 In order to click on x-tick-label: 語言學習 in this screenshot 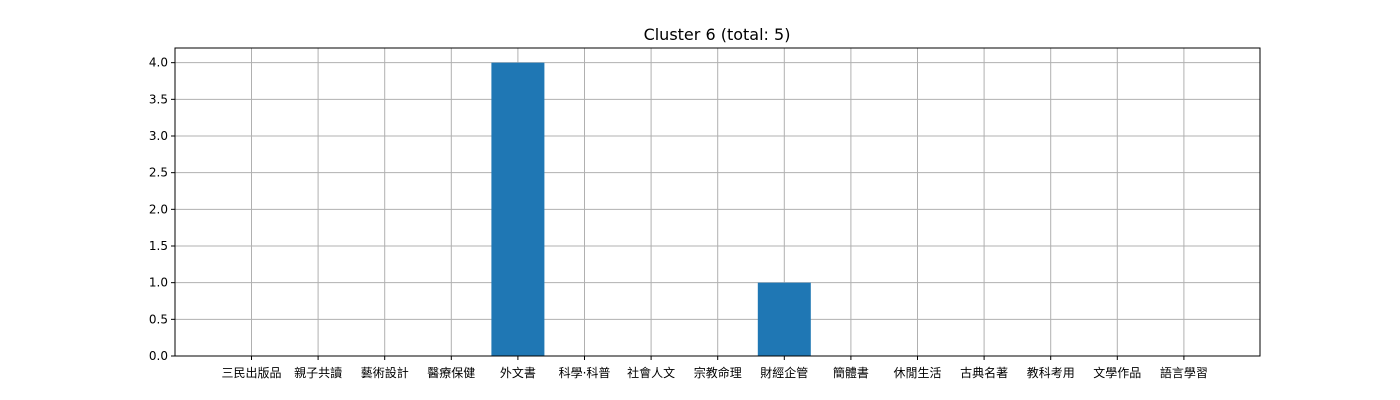, I will do `click(1184, 372)`.